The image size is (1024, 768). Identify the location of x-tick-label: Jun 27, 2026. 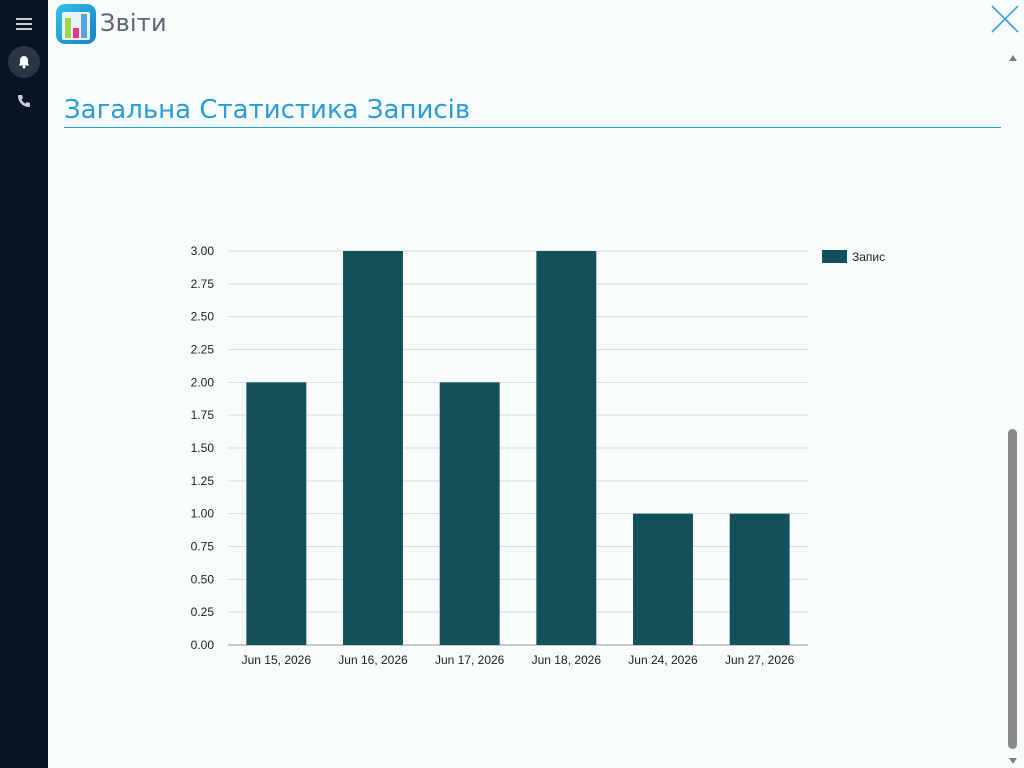
(760, 660).